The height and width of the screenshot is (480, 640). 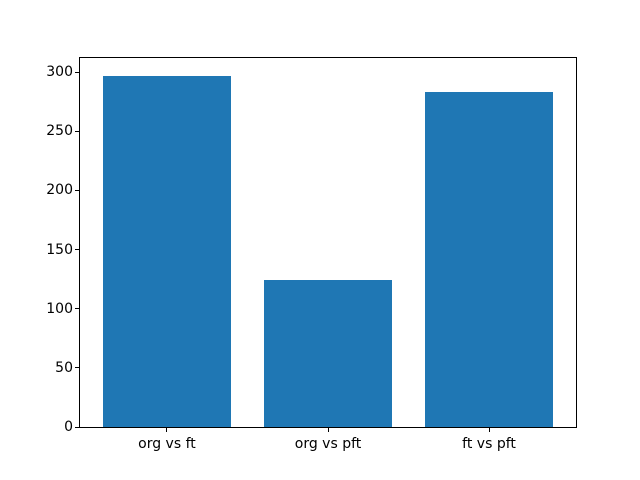 What do you see at coordinates (64, 367) in the screenshot?
I see `y-tick-label-50: 50` at bounding box center [64, 367].